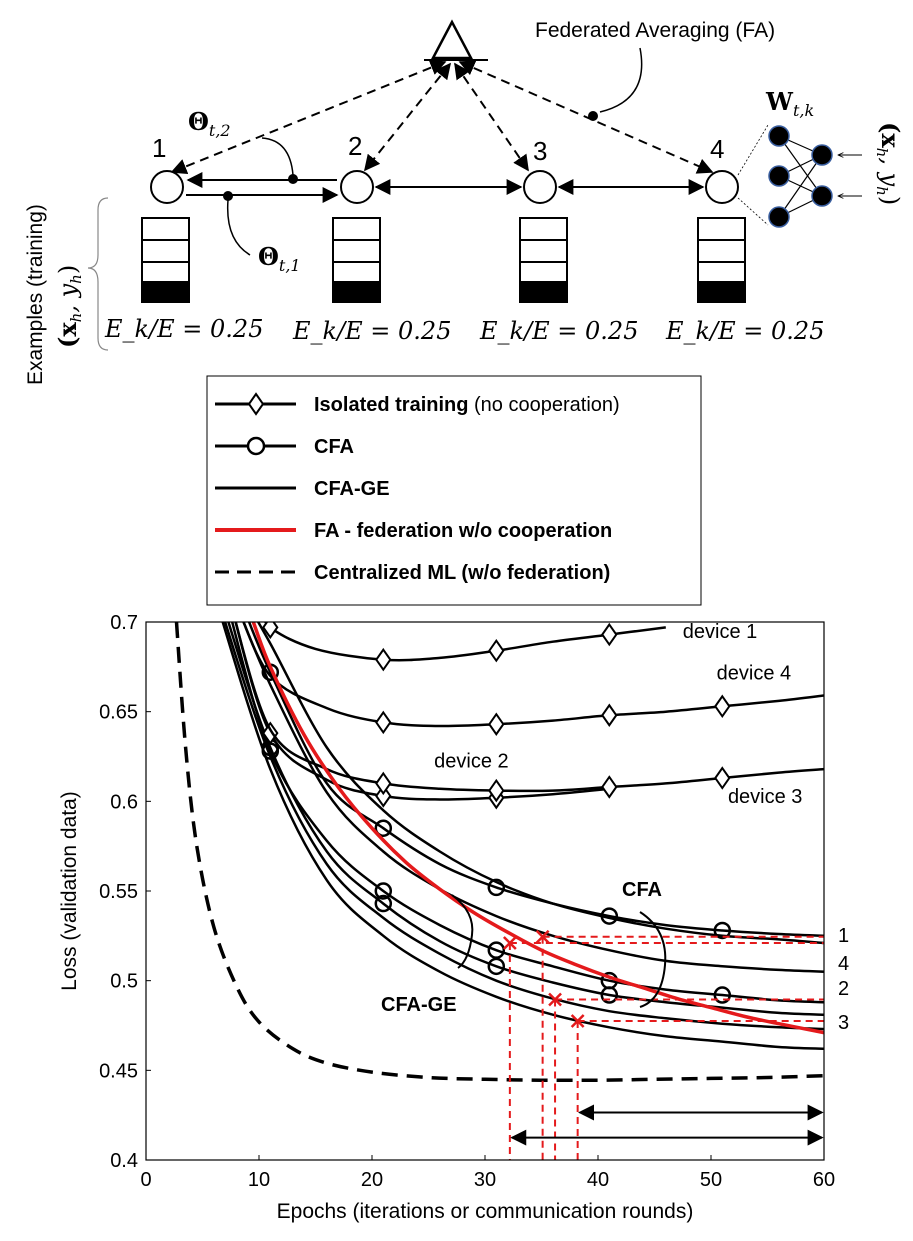 The height and width of the screenshot is (1241, 913). I want to click on legend-label-3: FA - federation w/o cooperation, so click(463, 531).